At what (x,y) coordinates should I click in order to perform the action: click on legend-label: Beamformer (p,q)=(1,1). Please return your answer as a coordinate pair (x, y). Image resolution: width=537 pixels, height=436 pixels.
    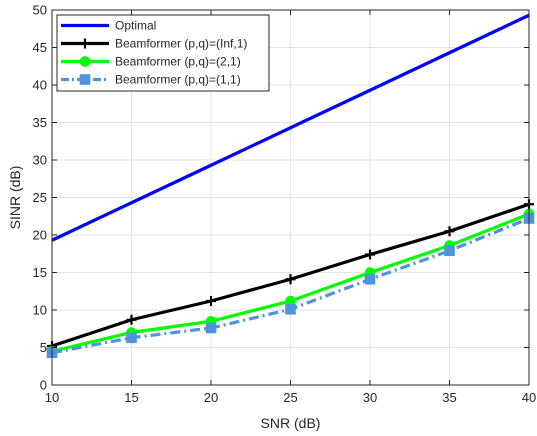
    Looking at the image, I should click on (178, 80).